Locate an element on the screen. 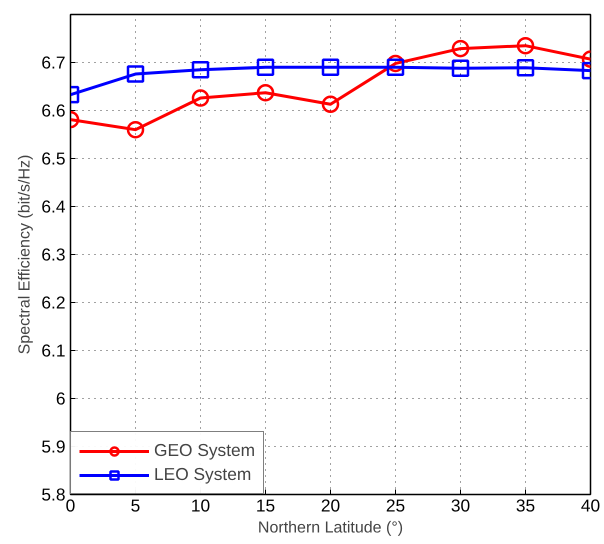 The height and width of the screenshot is (544, 604). x-tick-label: 15 is located at coordinates (266, 506).